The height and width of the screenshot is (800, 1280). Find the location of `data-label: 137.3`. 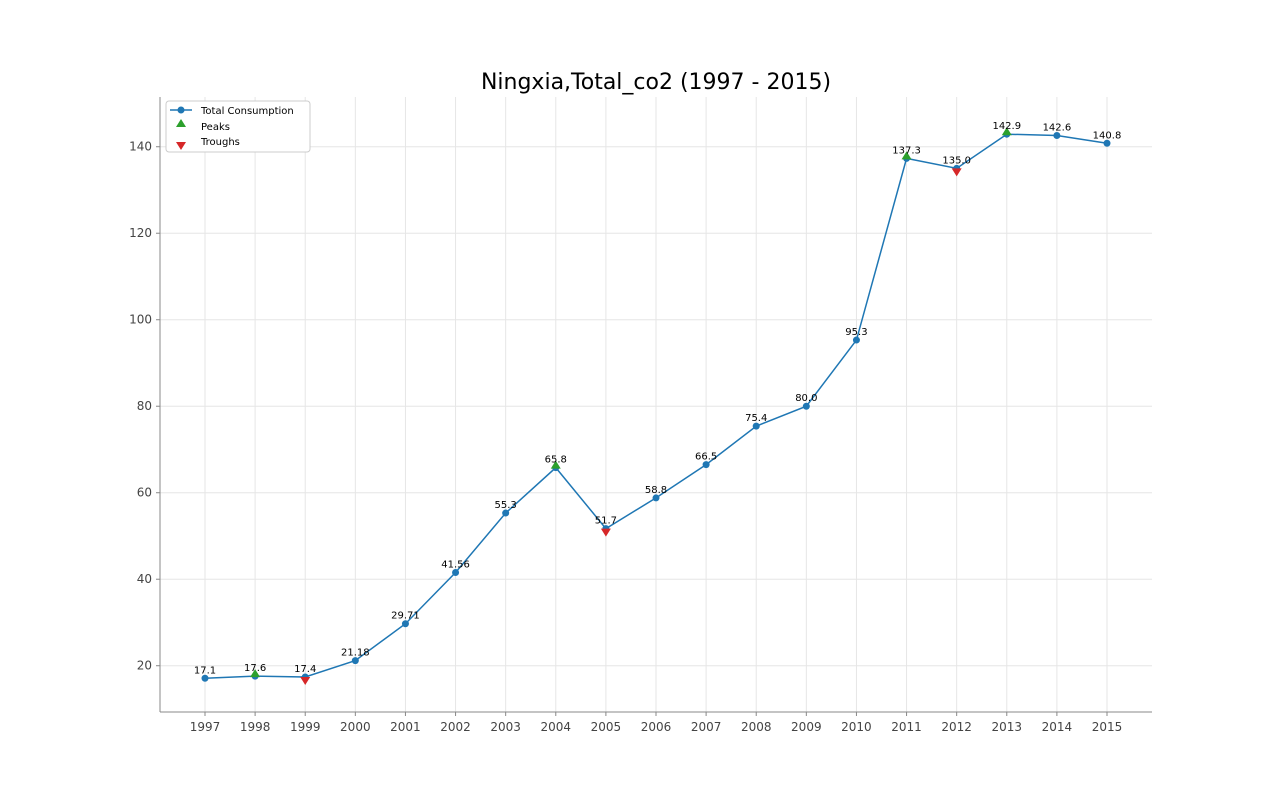

data-label: 137.3 is located at coordinates (906, 150).